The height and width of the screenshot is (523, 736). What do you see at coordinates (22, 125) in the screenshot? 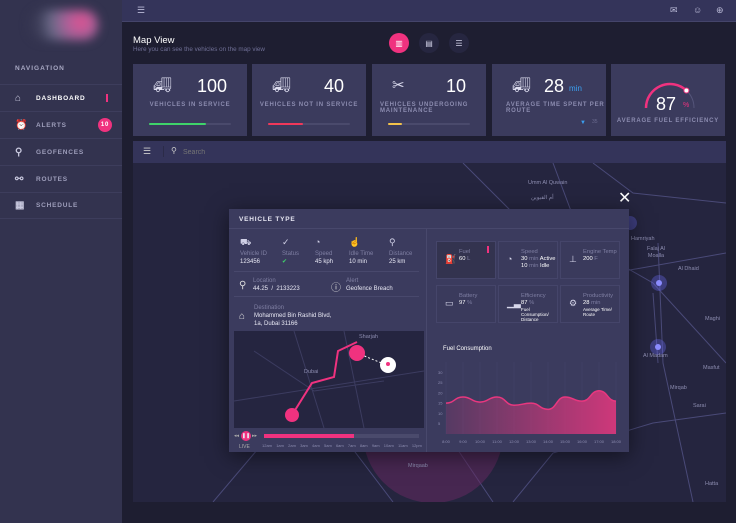
I see `alarm-icon: ⏰` at bounding box center [22, 125].